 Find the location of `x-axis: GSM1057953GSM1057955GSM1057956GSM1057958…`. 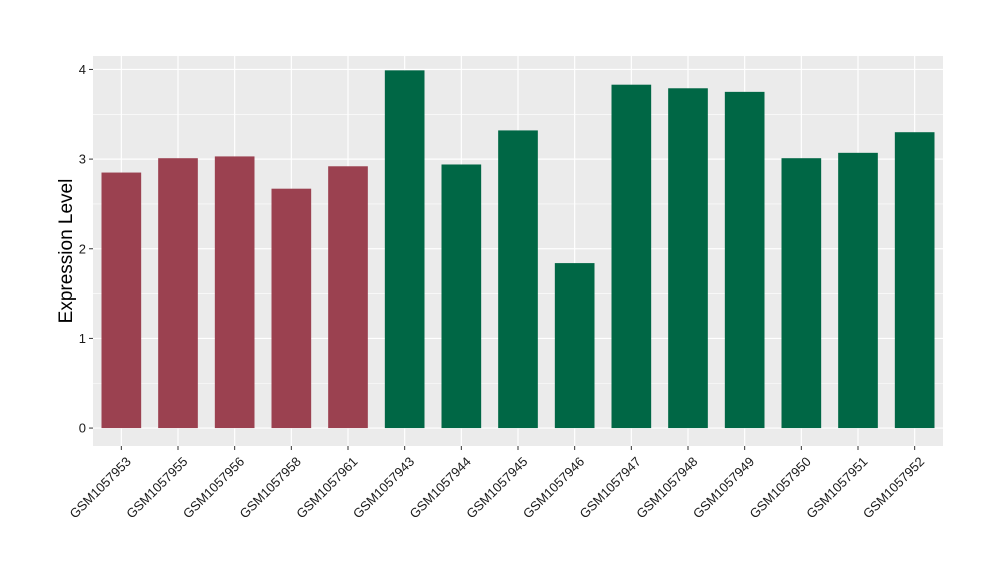

x-axis: GSM1057953GSM1057955GSM1057956GSM1057958… is located at coordinates (497, 483).